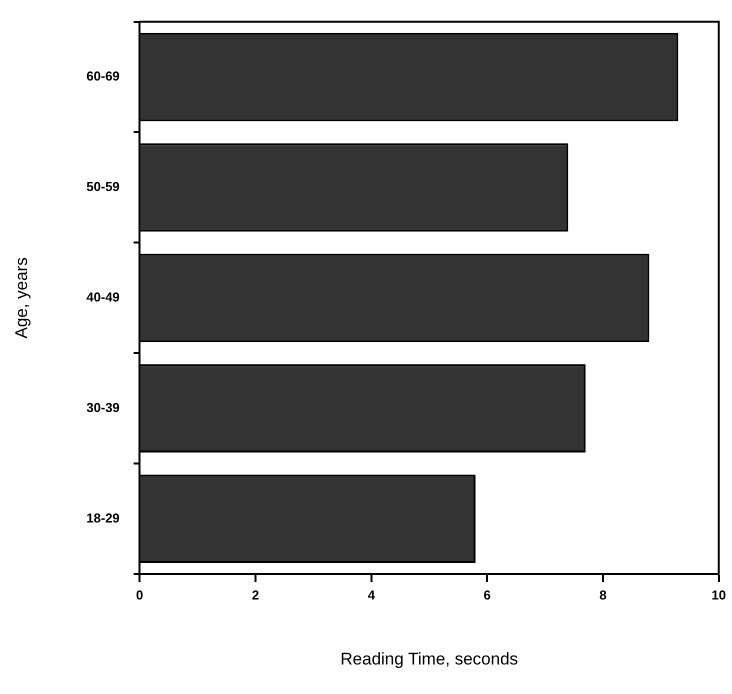 The width and height of the screenshot is (732, 694). I want to click on y-tick-label: 30-39, so click(103, 407).